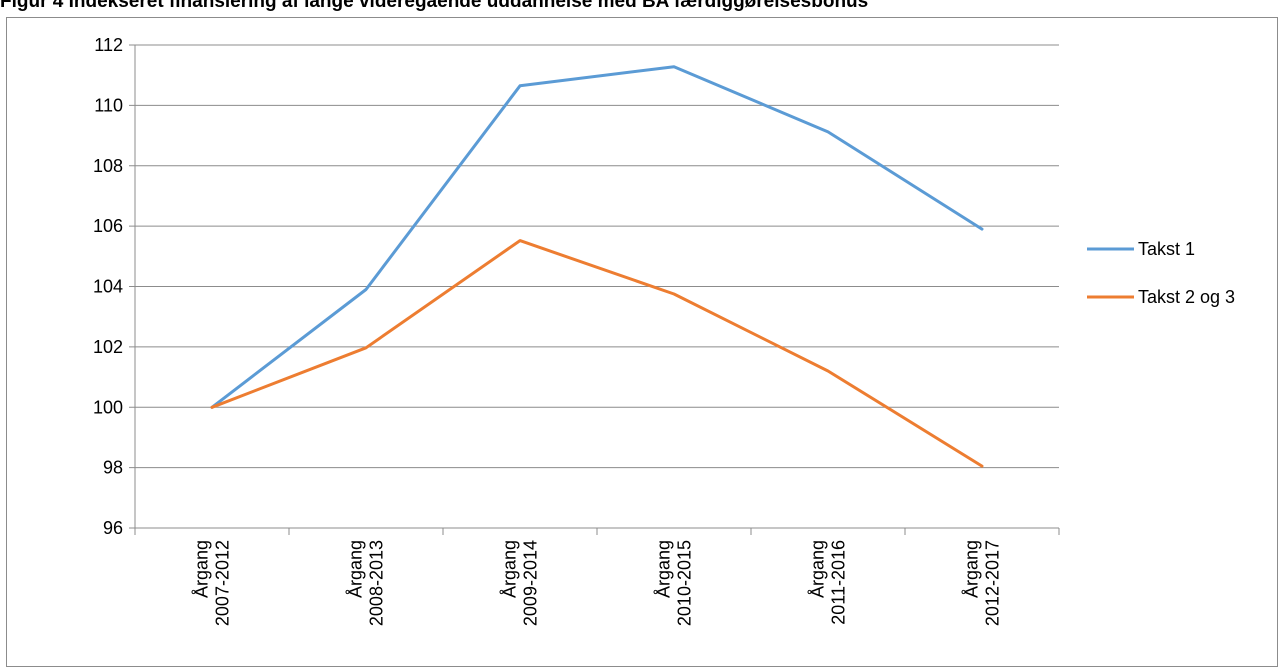 This screenshot has height=667, width=1287. What do you see at coordinates (839, 582) in the screenshot?
I see `x-tick-label-line: 2011-2016` at bounding box center [839, 582].